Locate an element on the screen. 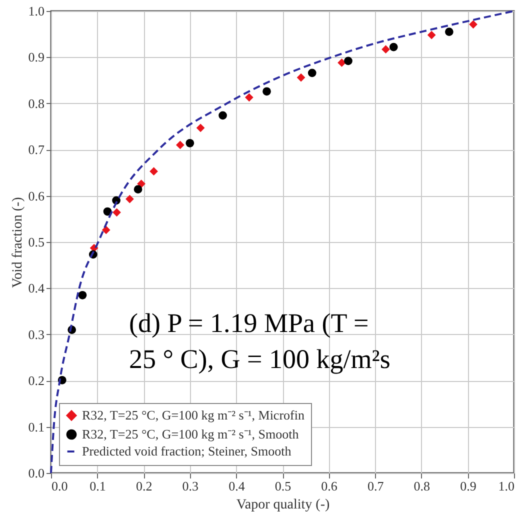 The height and width of the screenshot is (515, 522). x-tick-label: 0.1 is located at coordinates (98, 486).